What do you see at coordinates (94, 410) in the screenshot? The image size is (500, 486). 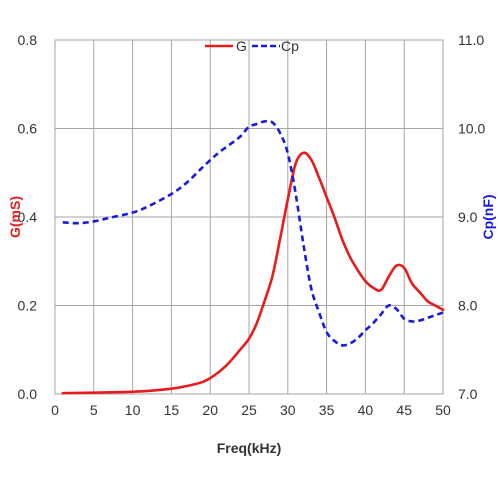 I see `x-tick-label: 5` at bounding box center [94, 410].